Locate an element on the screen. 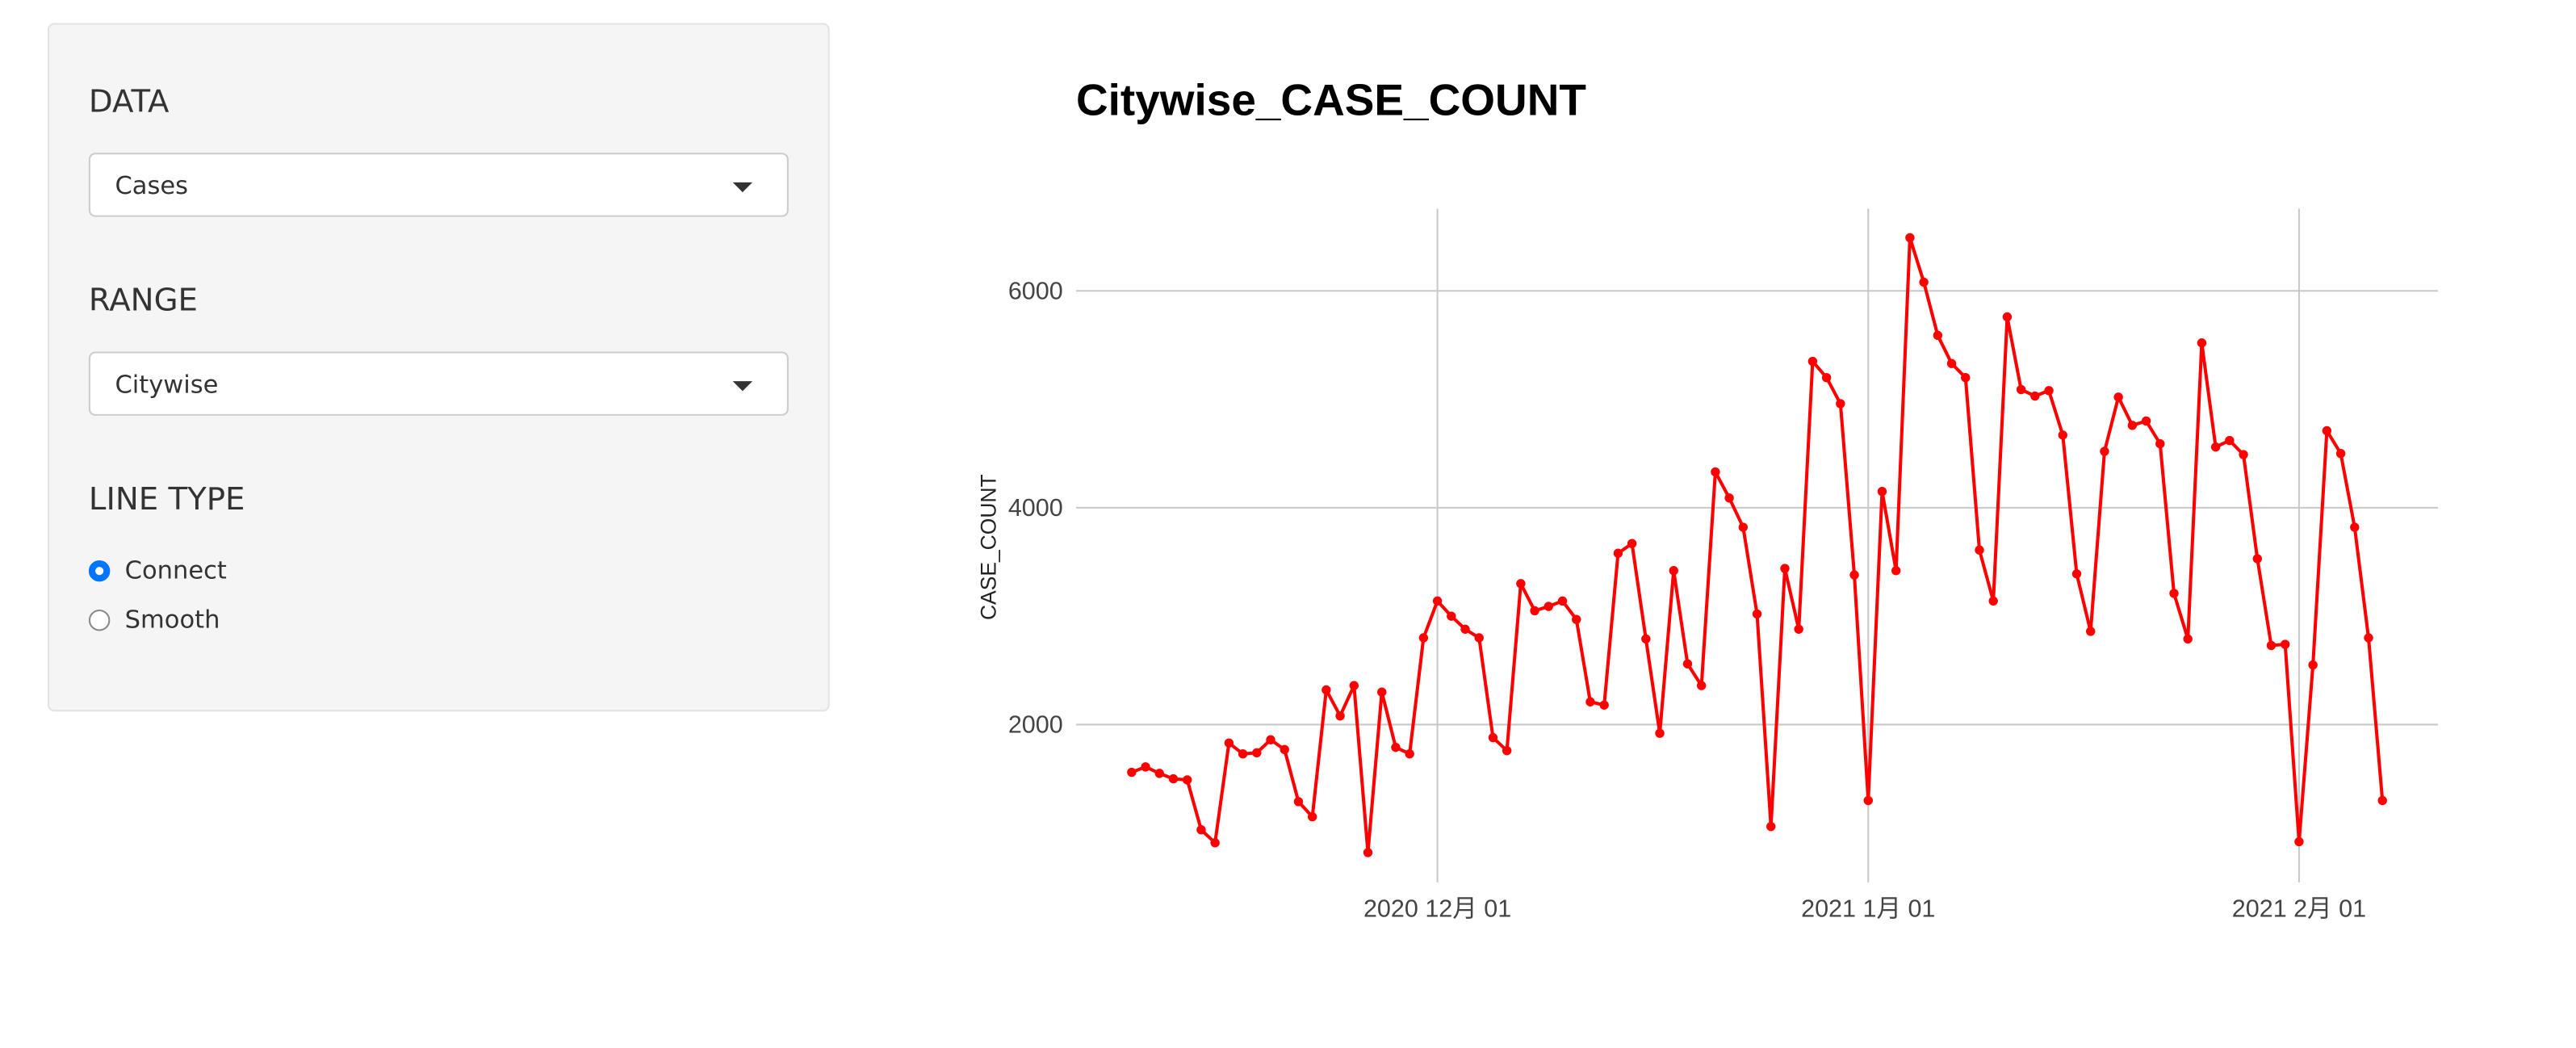 This screenshot has width=2576, height=1048. data-label: DATA is located at coordinates (129, 101).